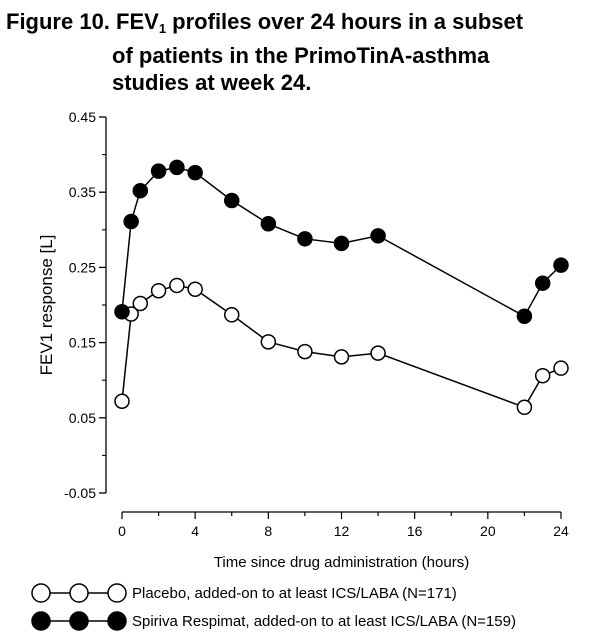  I want to click on x-tick-label: 12, so click(342, 531).